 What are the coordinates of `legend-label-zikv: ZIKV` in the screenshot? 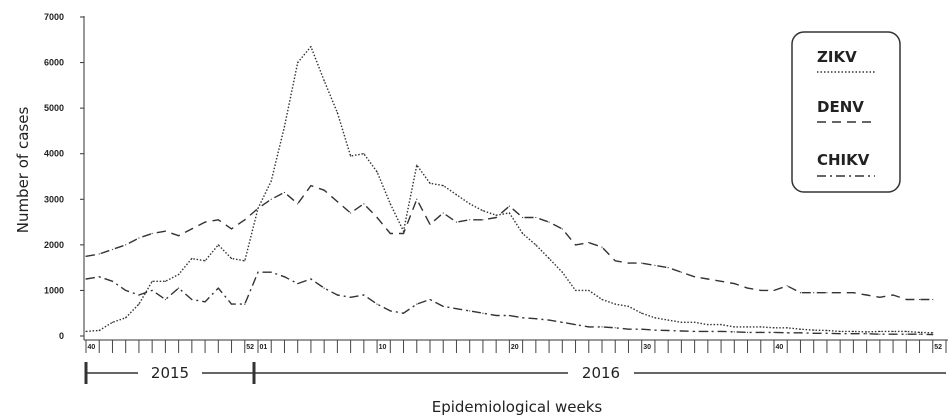 It's located at (837, 57).